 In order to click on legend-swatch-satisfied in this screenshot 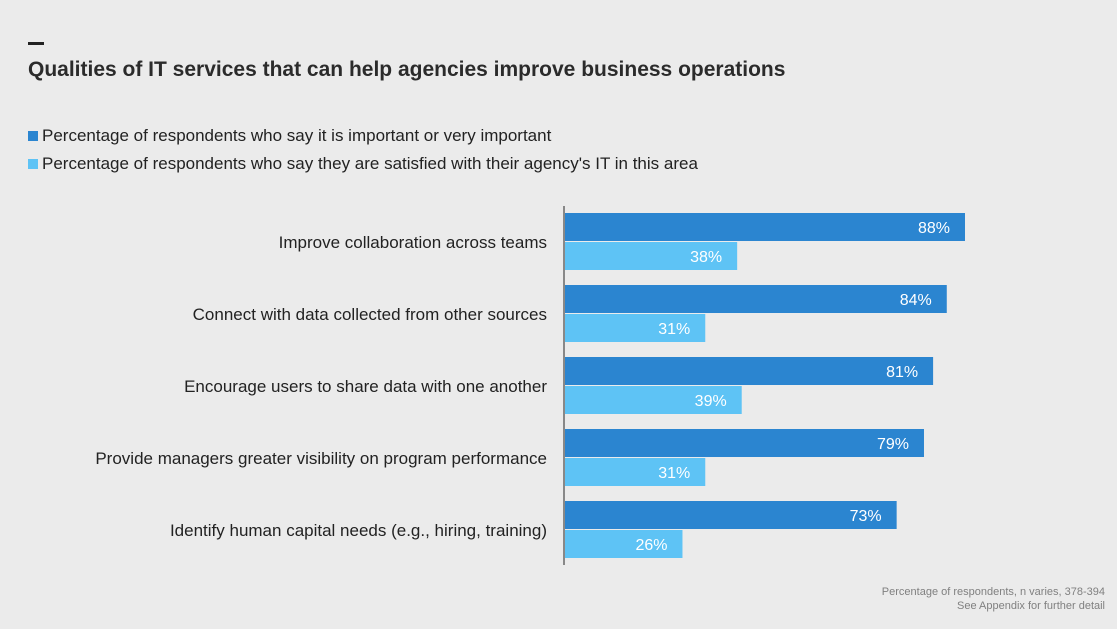, I will do `click(33, 164)`.